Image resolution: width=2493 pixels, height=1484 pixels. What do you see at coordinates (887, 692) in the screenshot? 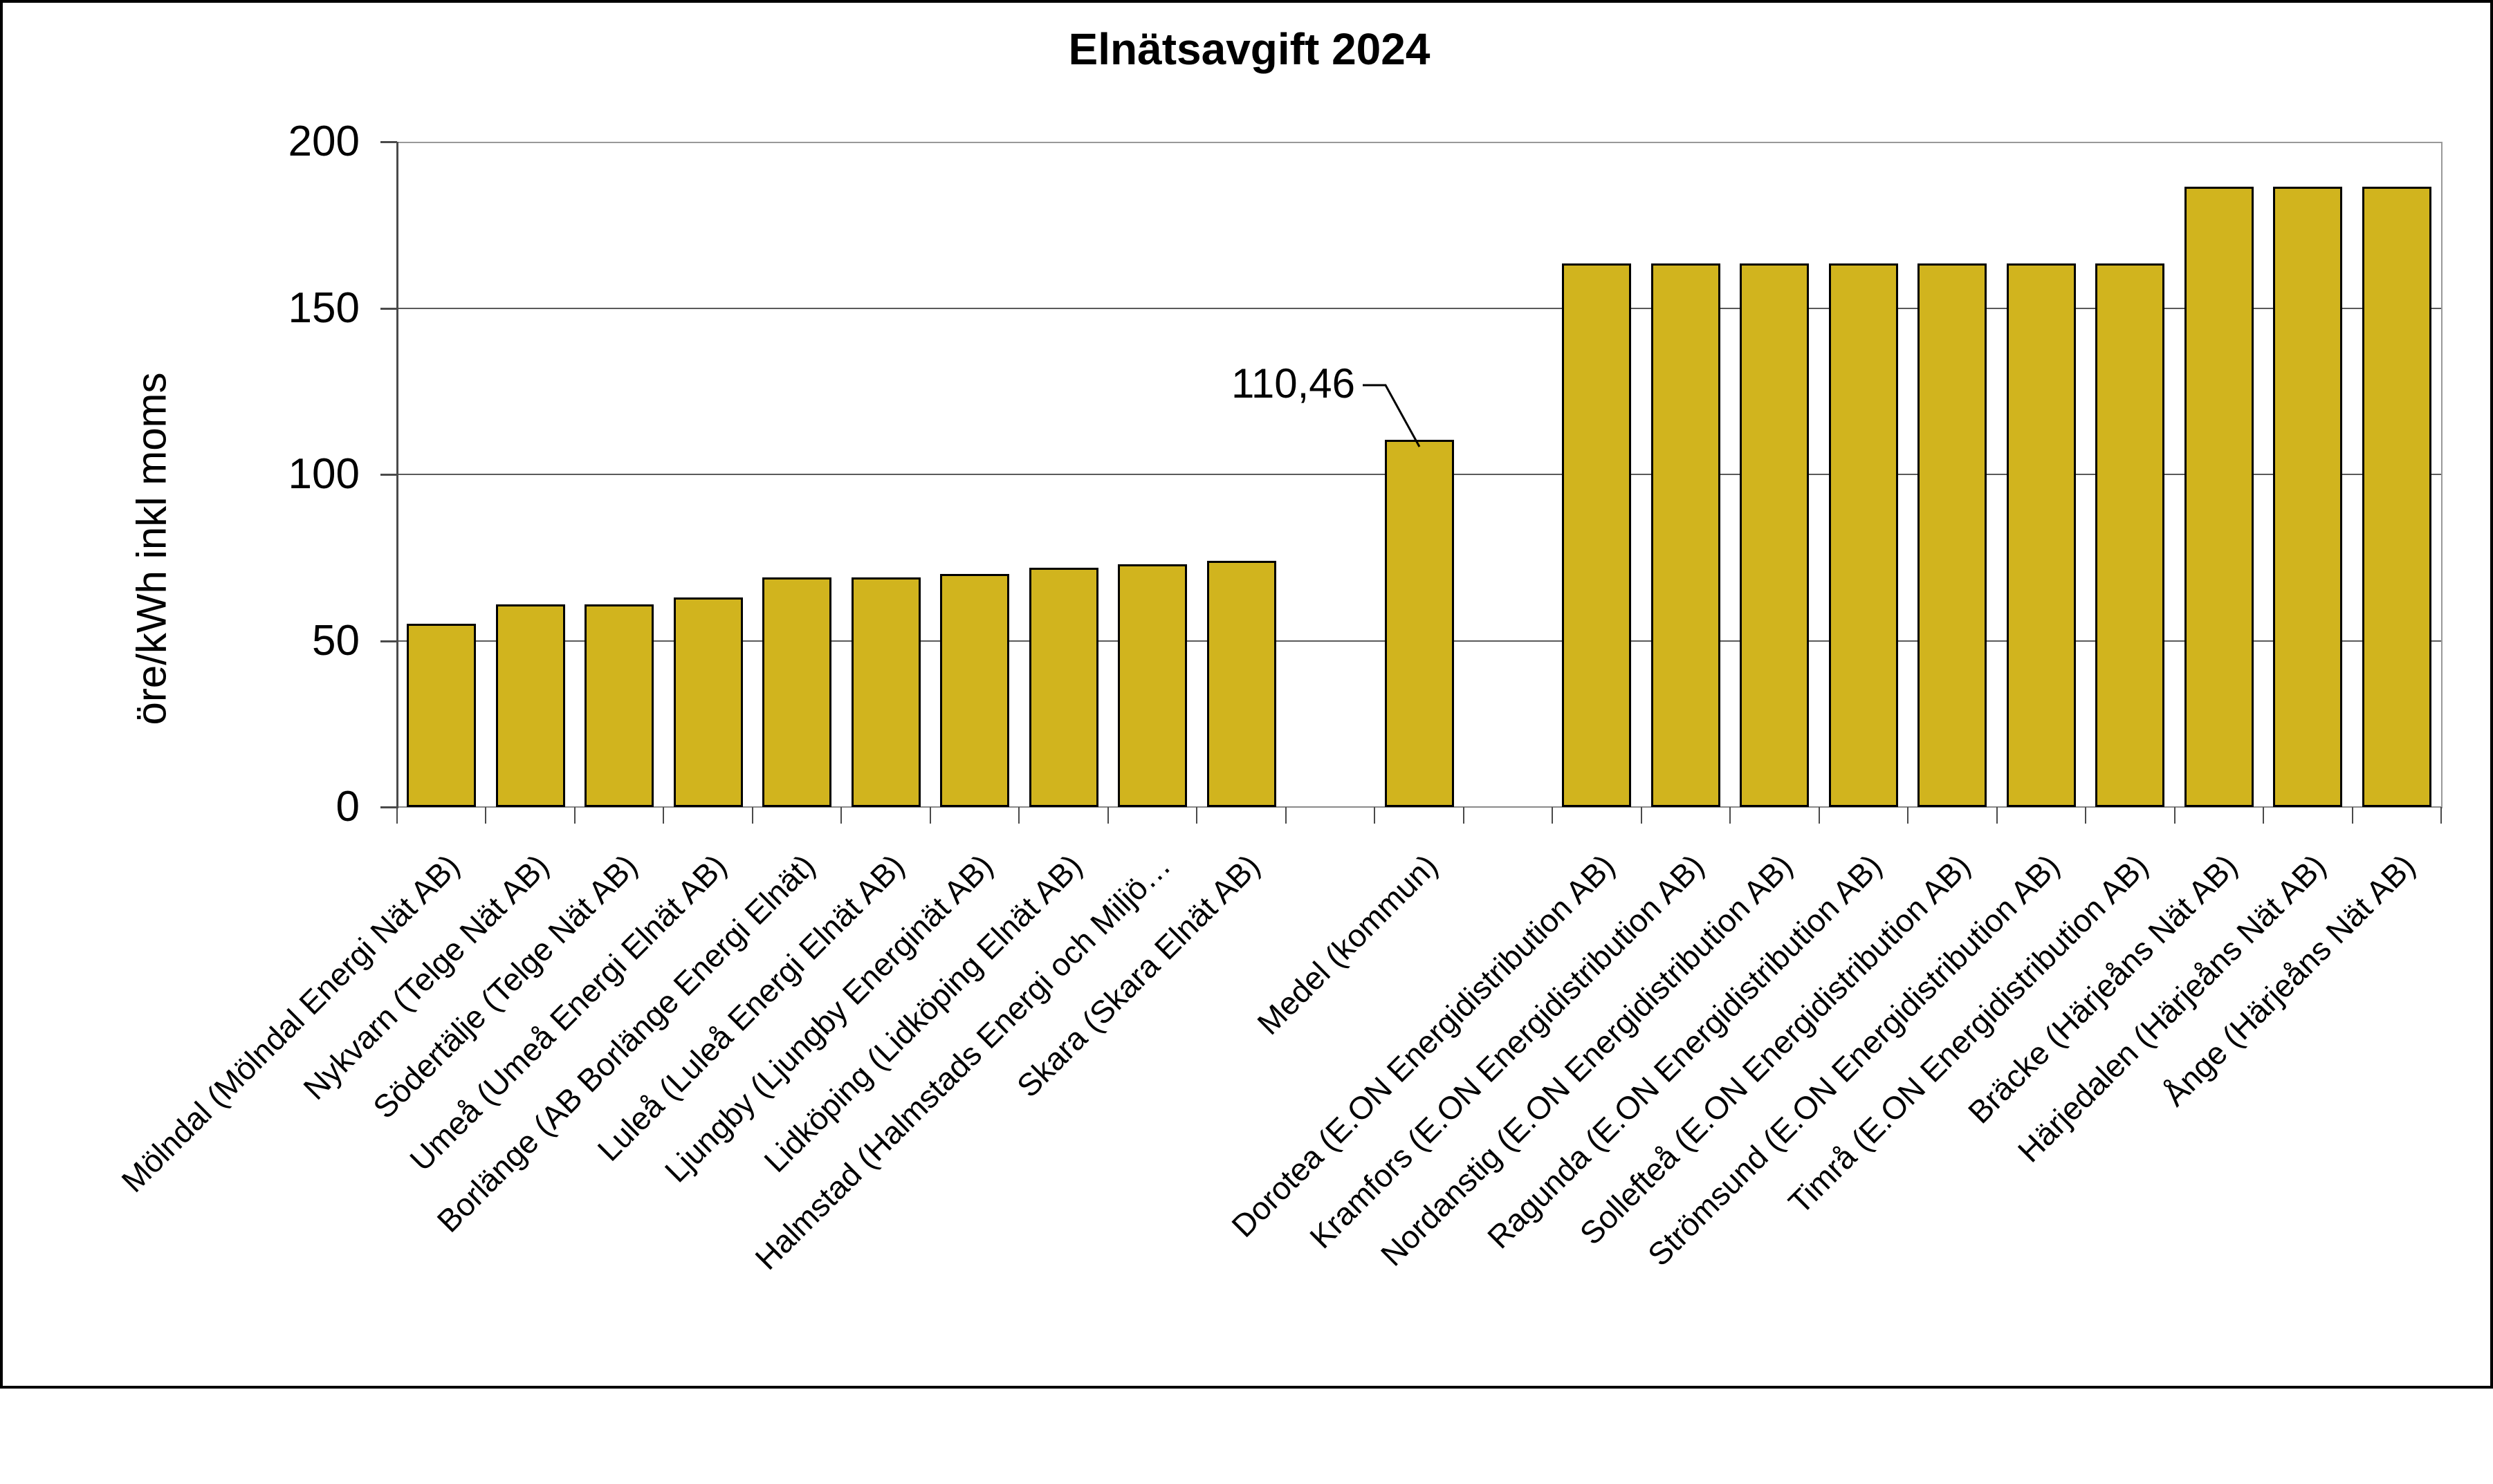
I see `bar-Luleå (Luleå Energi Elnät AB)` at bounding box center [887, 692].